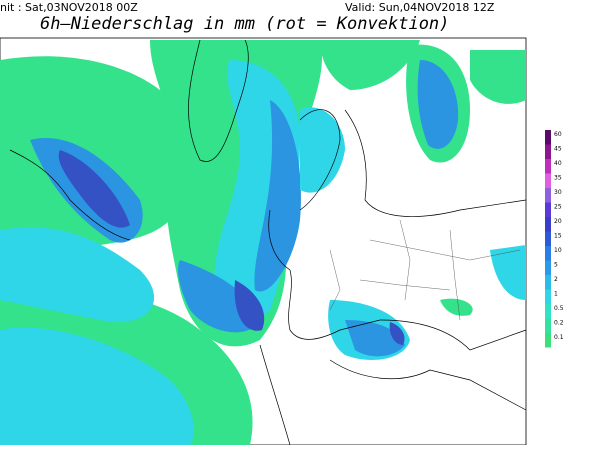  I want to click on legend-label: 30, so click(558, 192).